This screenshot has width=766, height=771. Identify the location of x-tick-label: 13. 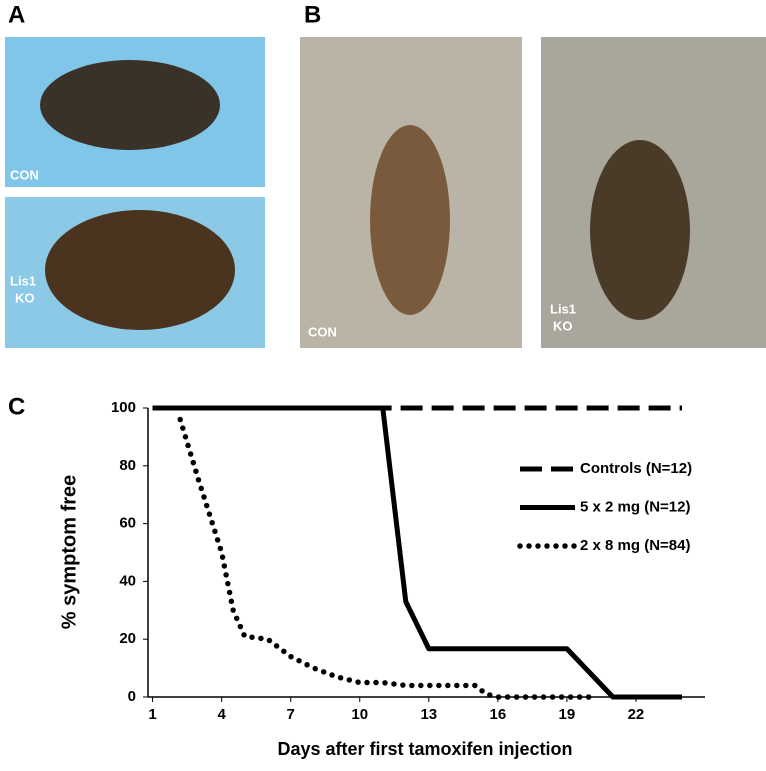
(428, 714).